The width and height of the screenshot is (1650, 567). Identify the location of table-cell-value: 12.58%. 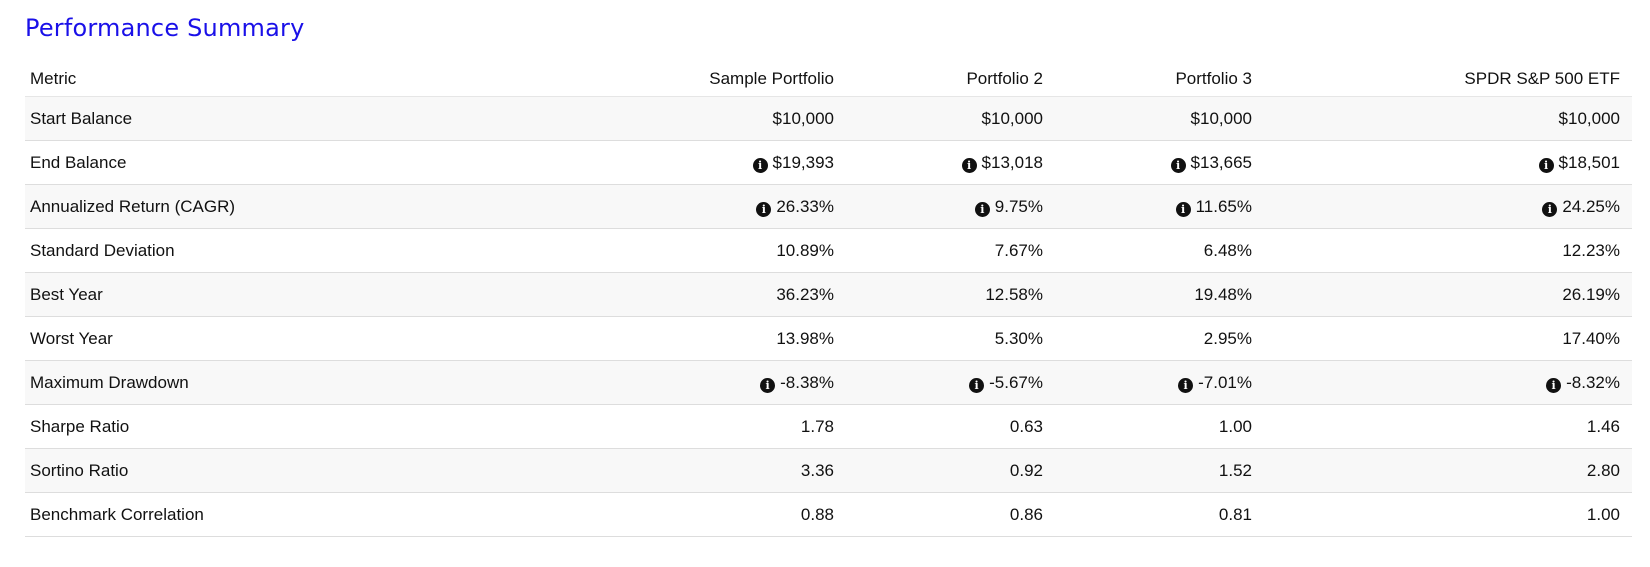
(950, 294).